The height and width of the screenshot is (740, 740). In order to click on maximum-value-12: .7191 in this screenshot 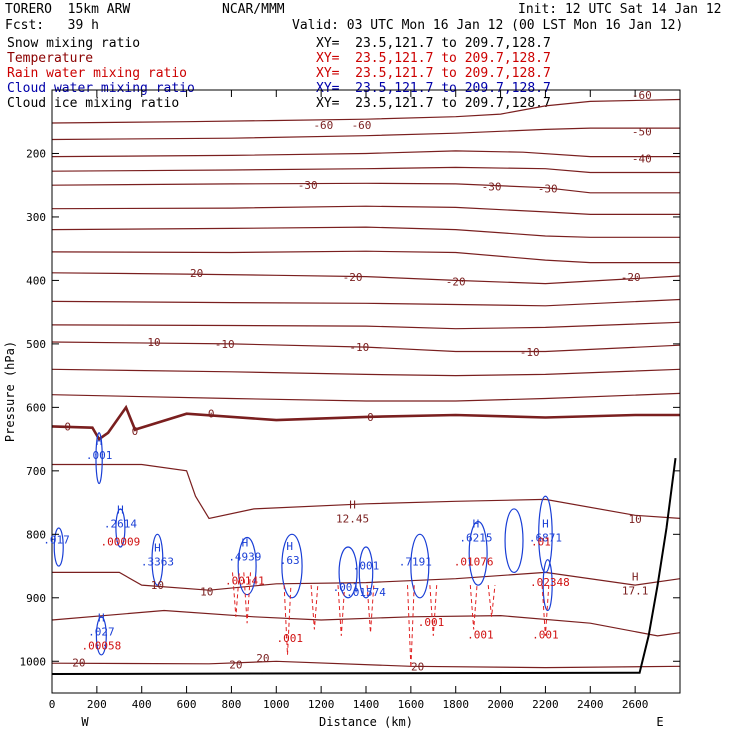, I will do `click(415, 562)`.